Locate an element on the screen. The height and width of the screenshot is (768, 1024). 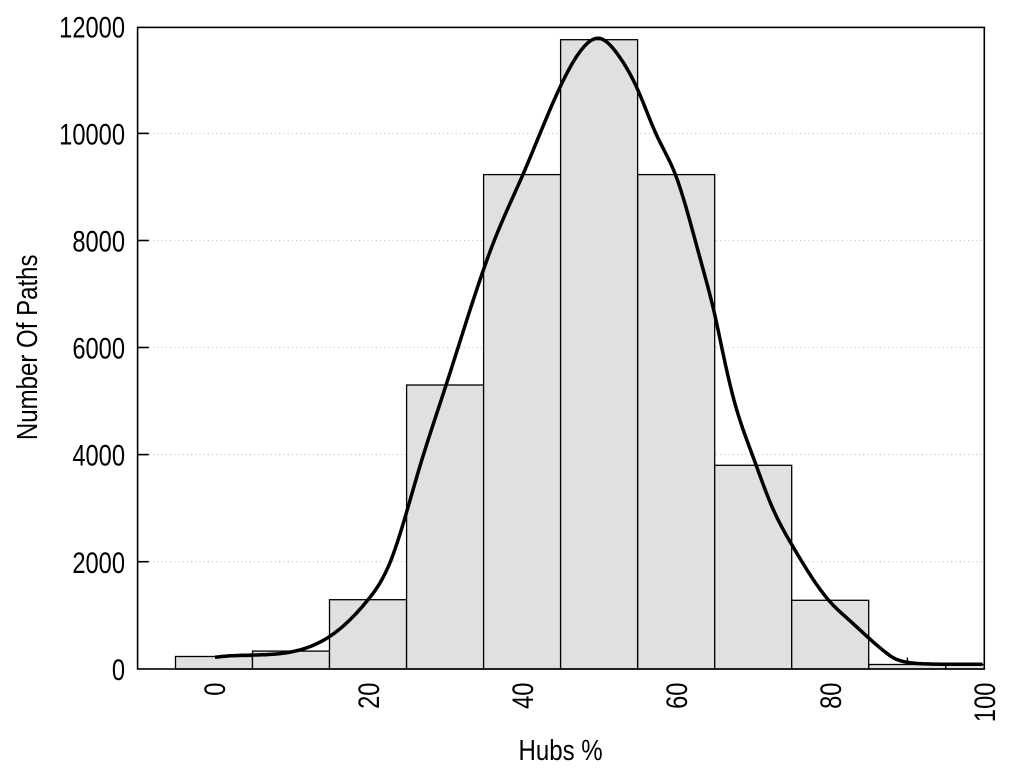
svg-text: 6000 is located at coordinates (98, 348).